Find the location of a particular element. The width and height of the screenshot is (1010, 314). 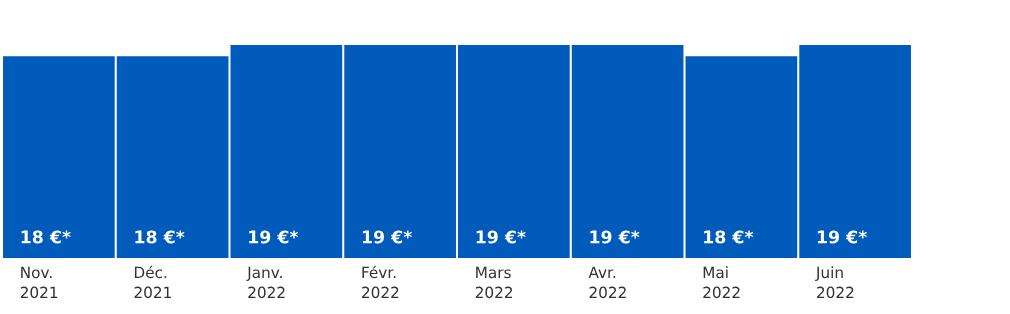

x-tick-label: Nov. 2021 is located at coordinates (39, 282).